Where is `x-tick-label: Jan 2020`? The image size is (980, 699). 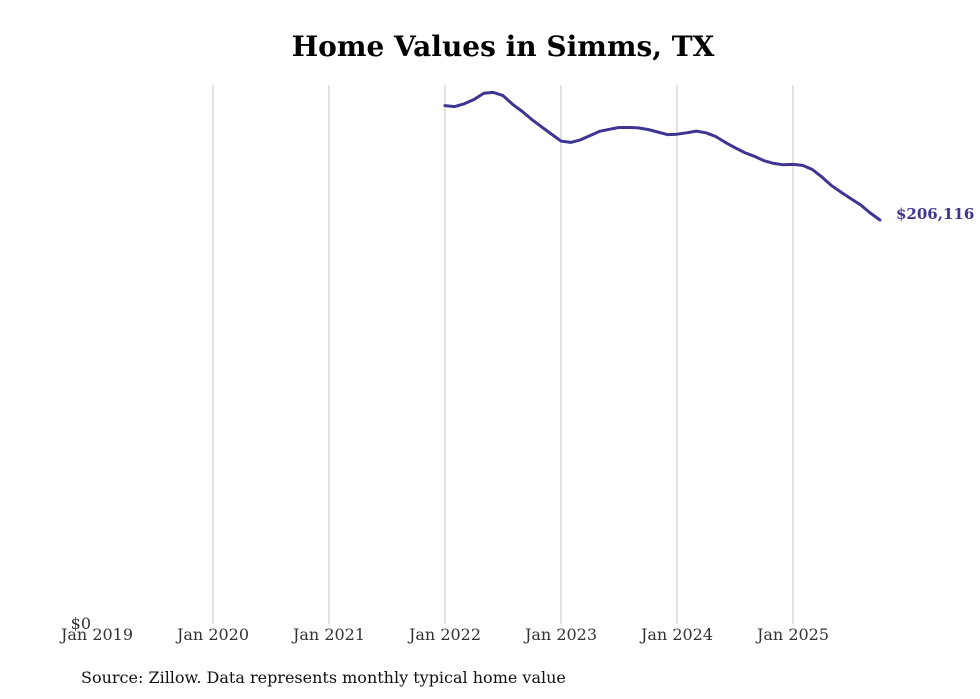
x-tick-label: Jan 2020 is located at coordinates (212, 634).